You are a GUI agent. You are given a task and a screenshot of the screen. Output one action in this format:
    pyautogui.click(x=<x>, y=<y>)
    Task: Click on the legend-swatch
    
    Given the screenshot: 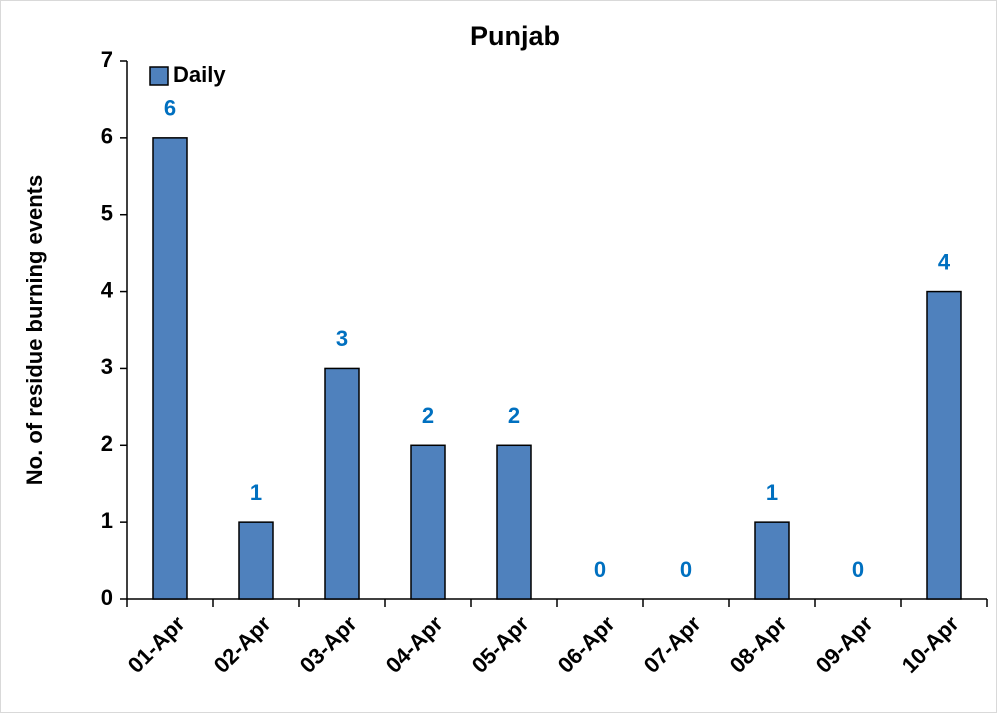 What is the action you would take?
    pyautogui.click(x=159, y=76)
    